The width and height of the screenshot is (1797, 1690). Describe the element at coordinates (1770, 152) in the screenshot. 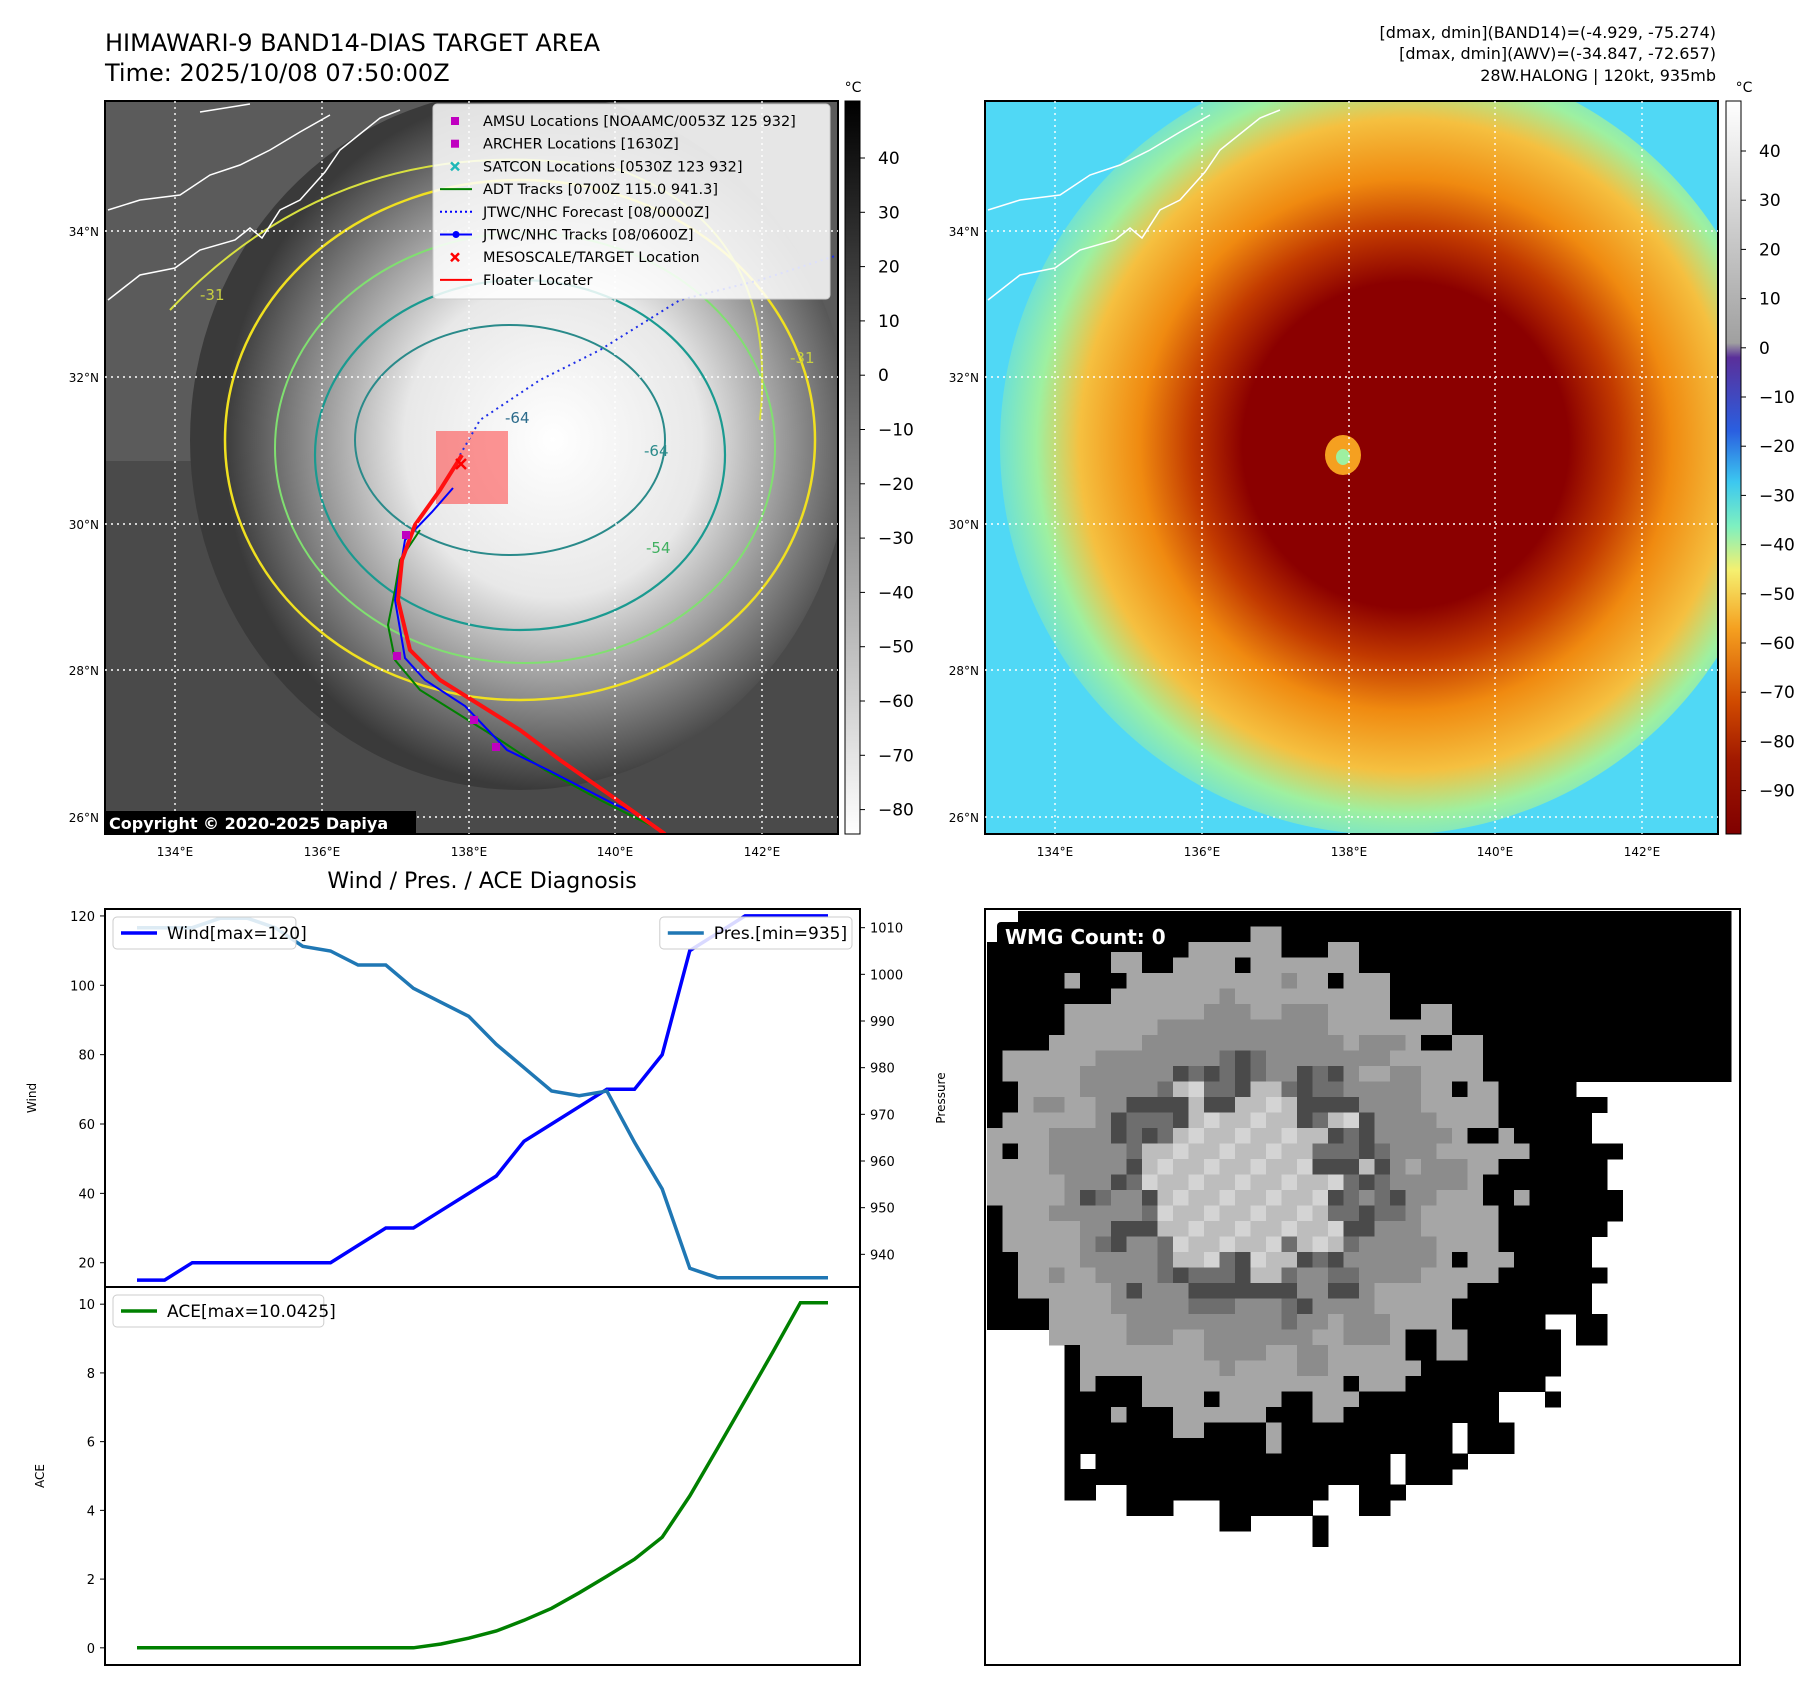

I see `colorbar-tick-label: 40` at that location.